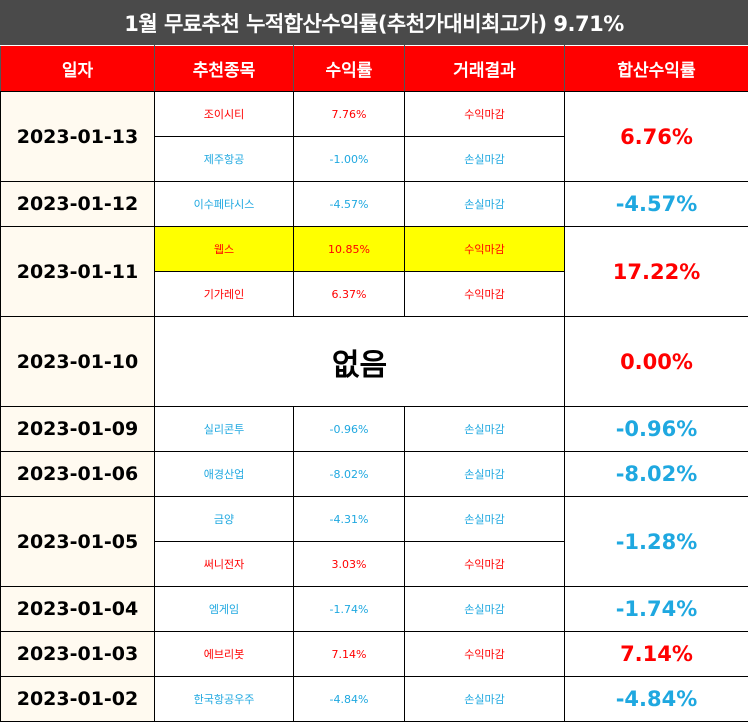 Image resolution: width=748 pixels, height=722 pixels. Describe the element at coordinates (224, 294) in the screenshot. I see `stock-name-cell: 기가레인` at that location.